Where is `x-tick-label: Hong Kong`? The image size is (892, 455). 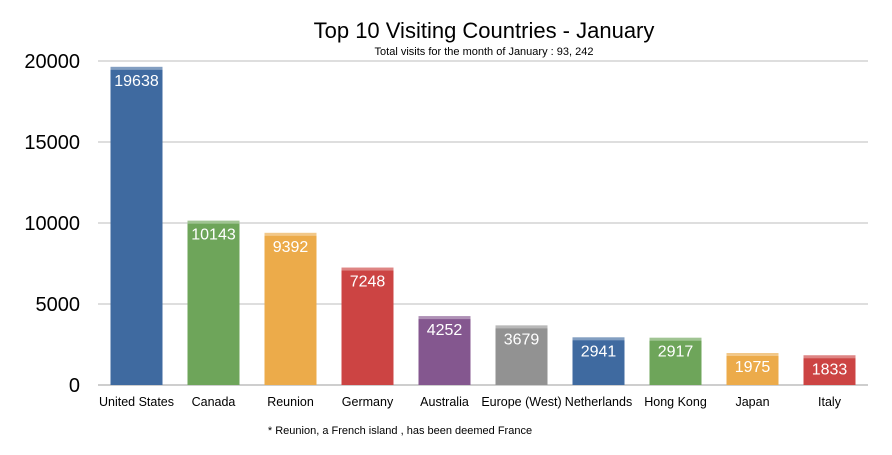 x-tick-label: Hong Kong is located at coordinates (675, 402).